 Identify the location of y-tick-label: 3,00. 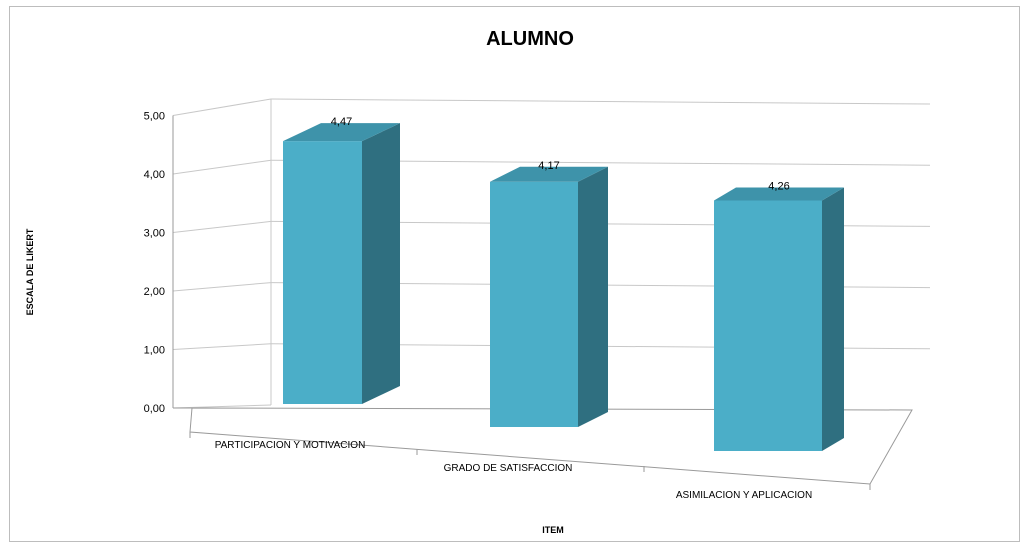
(154, 234).